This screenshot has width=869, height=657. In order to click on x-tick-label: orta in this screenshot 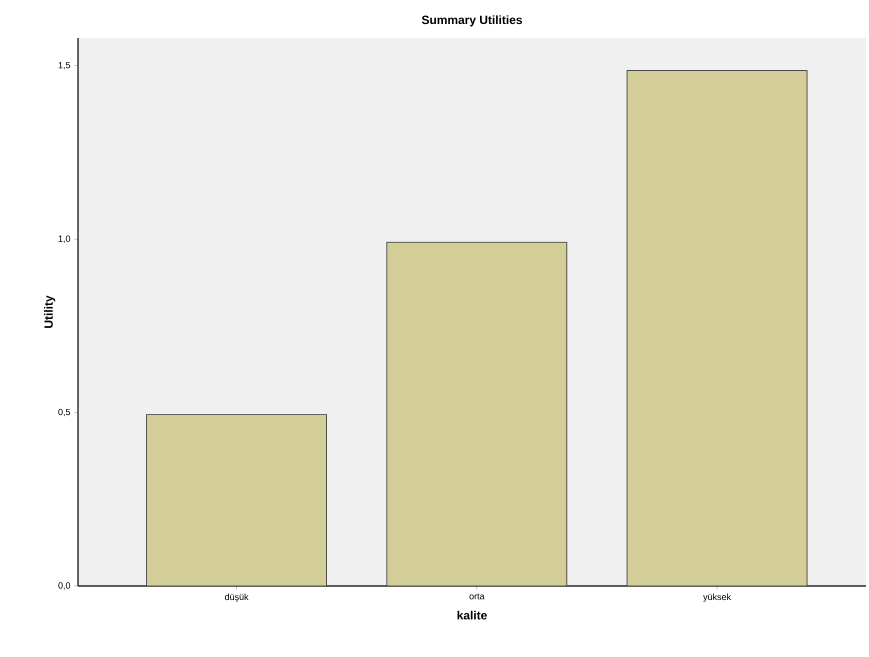, I will do `click(477, 597)`.